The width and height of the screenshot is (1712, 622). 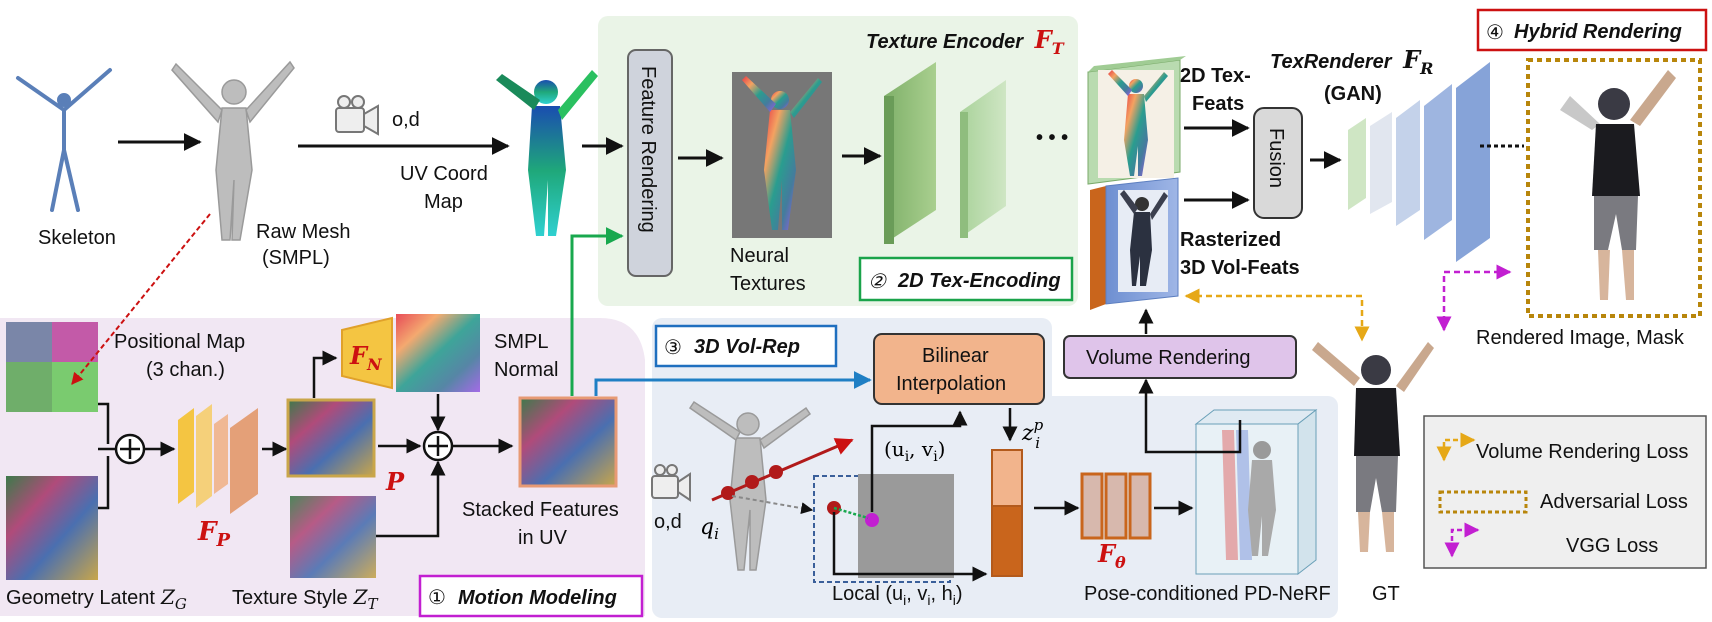 I want to click on vol-rep-num: ③, so click(x=673, y=348).